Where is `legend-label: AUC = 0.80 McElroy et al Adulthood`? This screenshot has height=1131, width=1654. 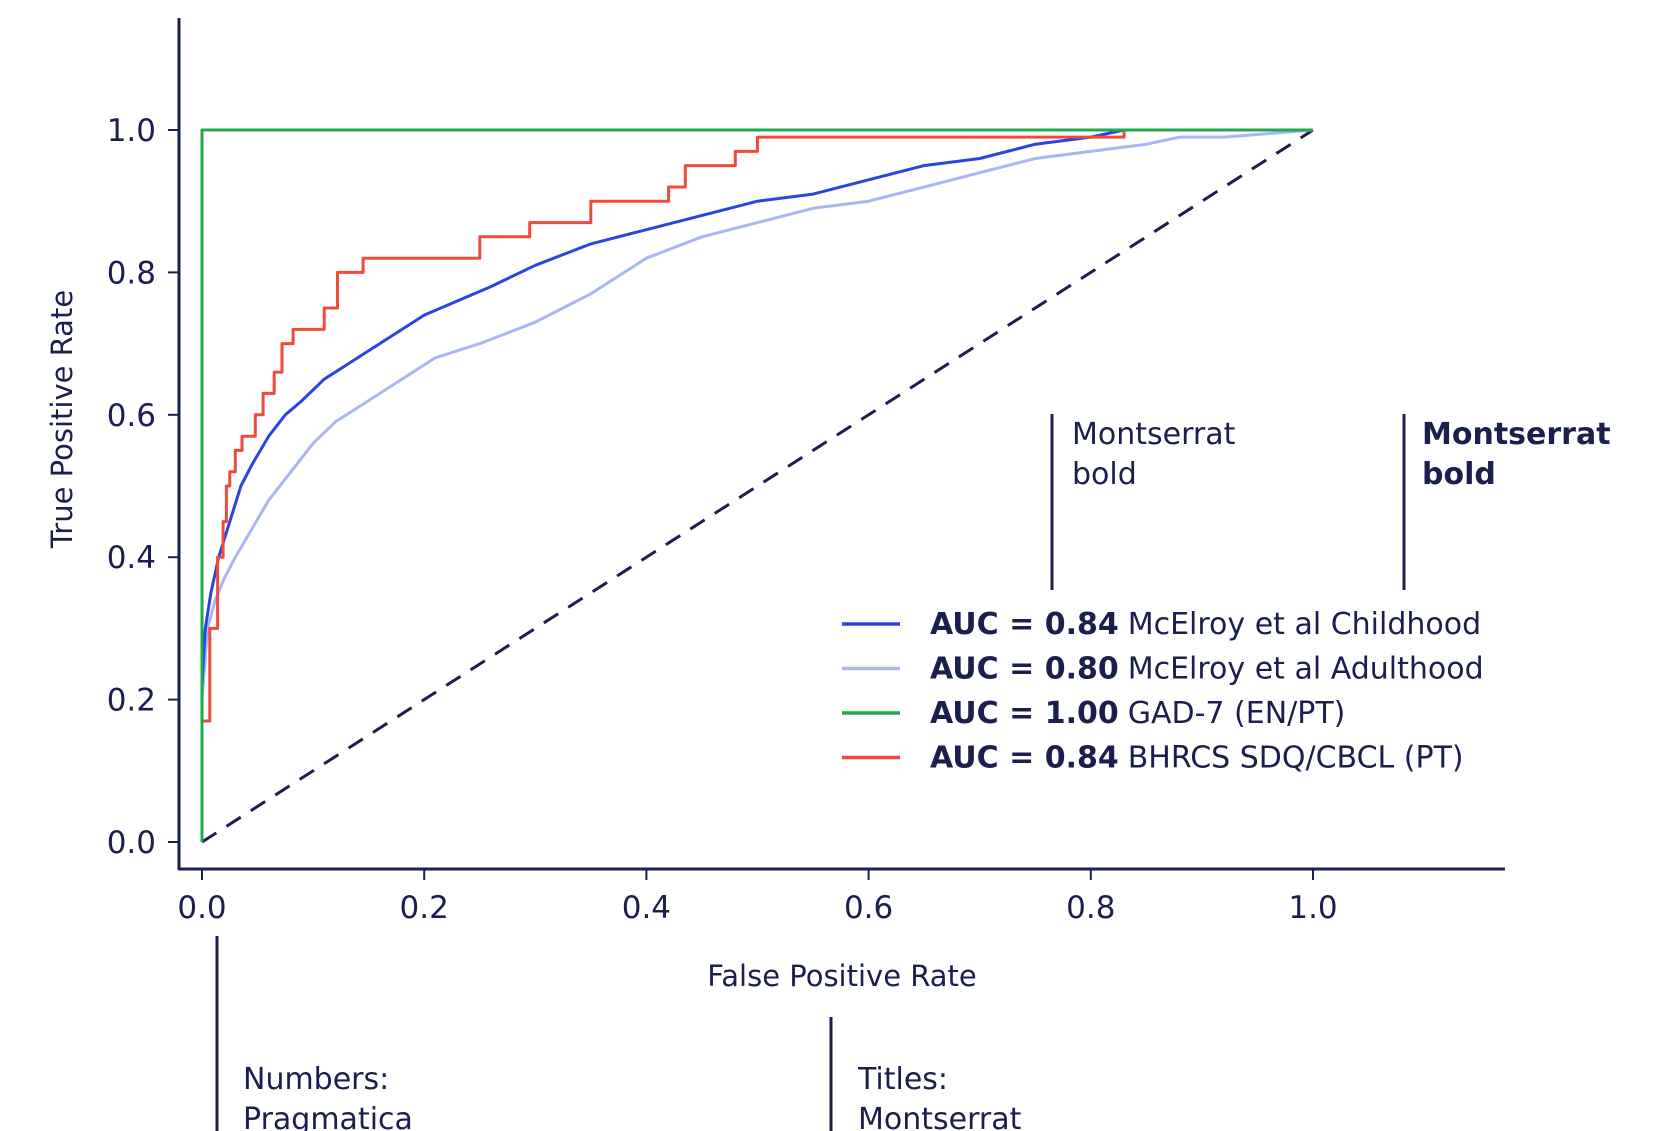
legend-label: AUC = 0.80 McElroy et al Adulthood is located at coordinates (1207, 669).